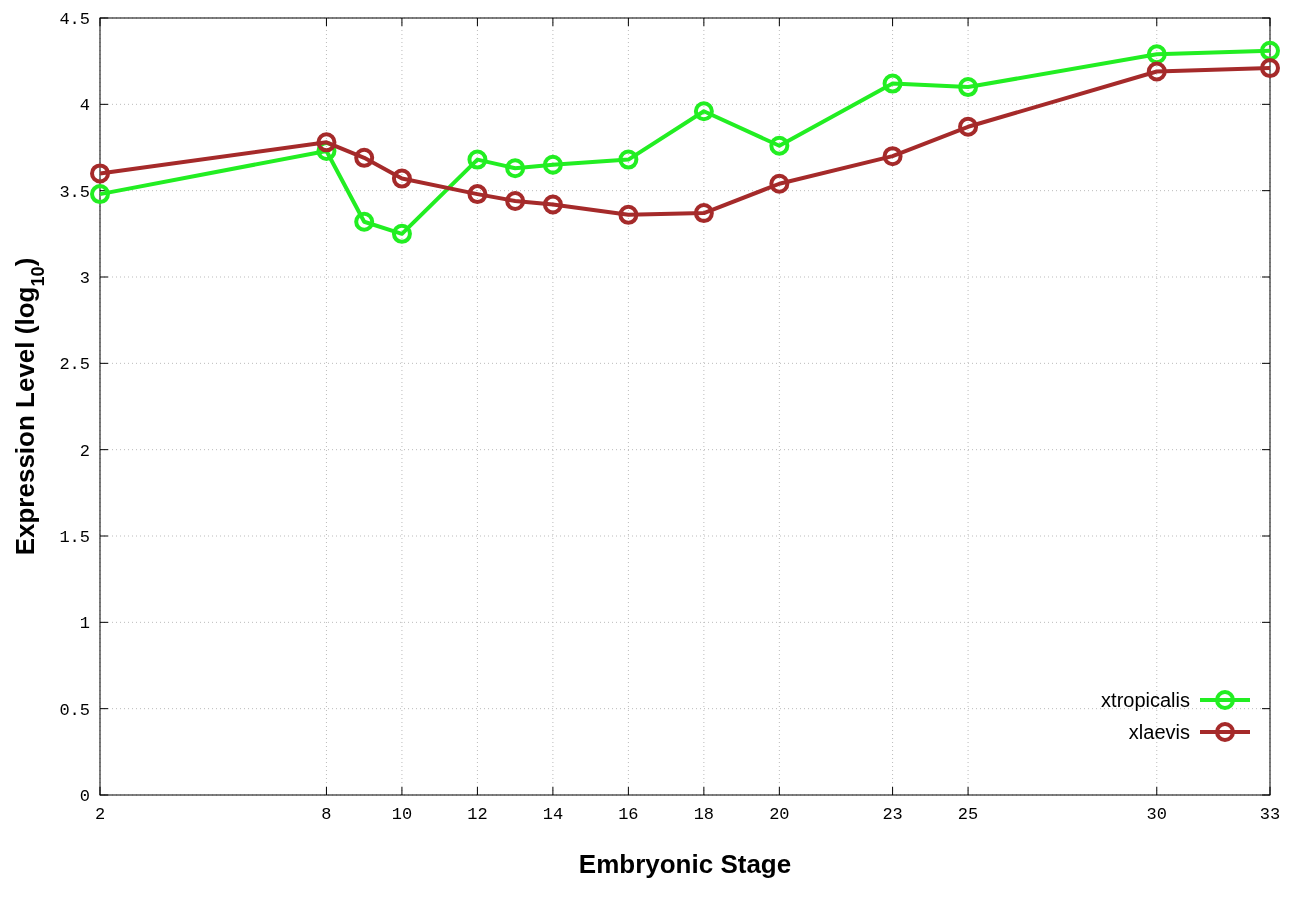 The height and width of the screenshot is (907, 1296). Describe the element at coordinates (100, 814) in the screenshot. I see `x-tick-label: 2` at that location.